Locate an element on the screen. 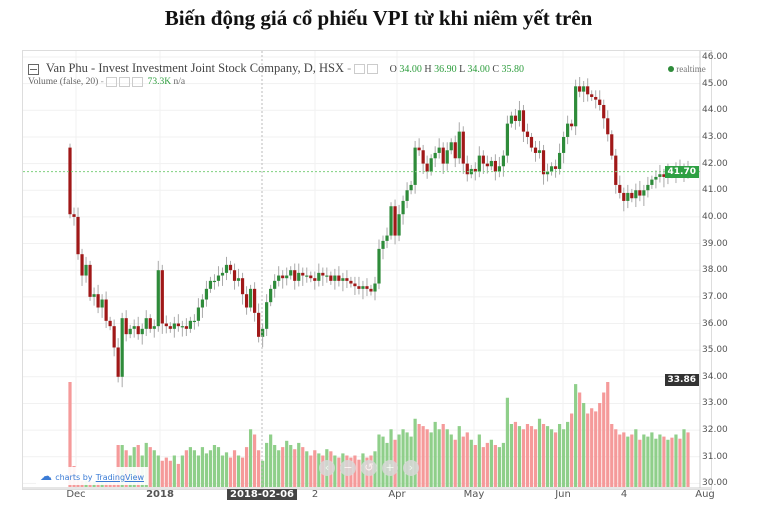  close-icon is located at coordinates (138, 82).